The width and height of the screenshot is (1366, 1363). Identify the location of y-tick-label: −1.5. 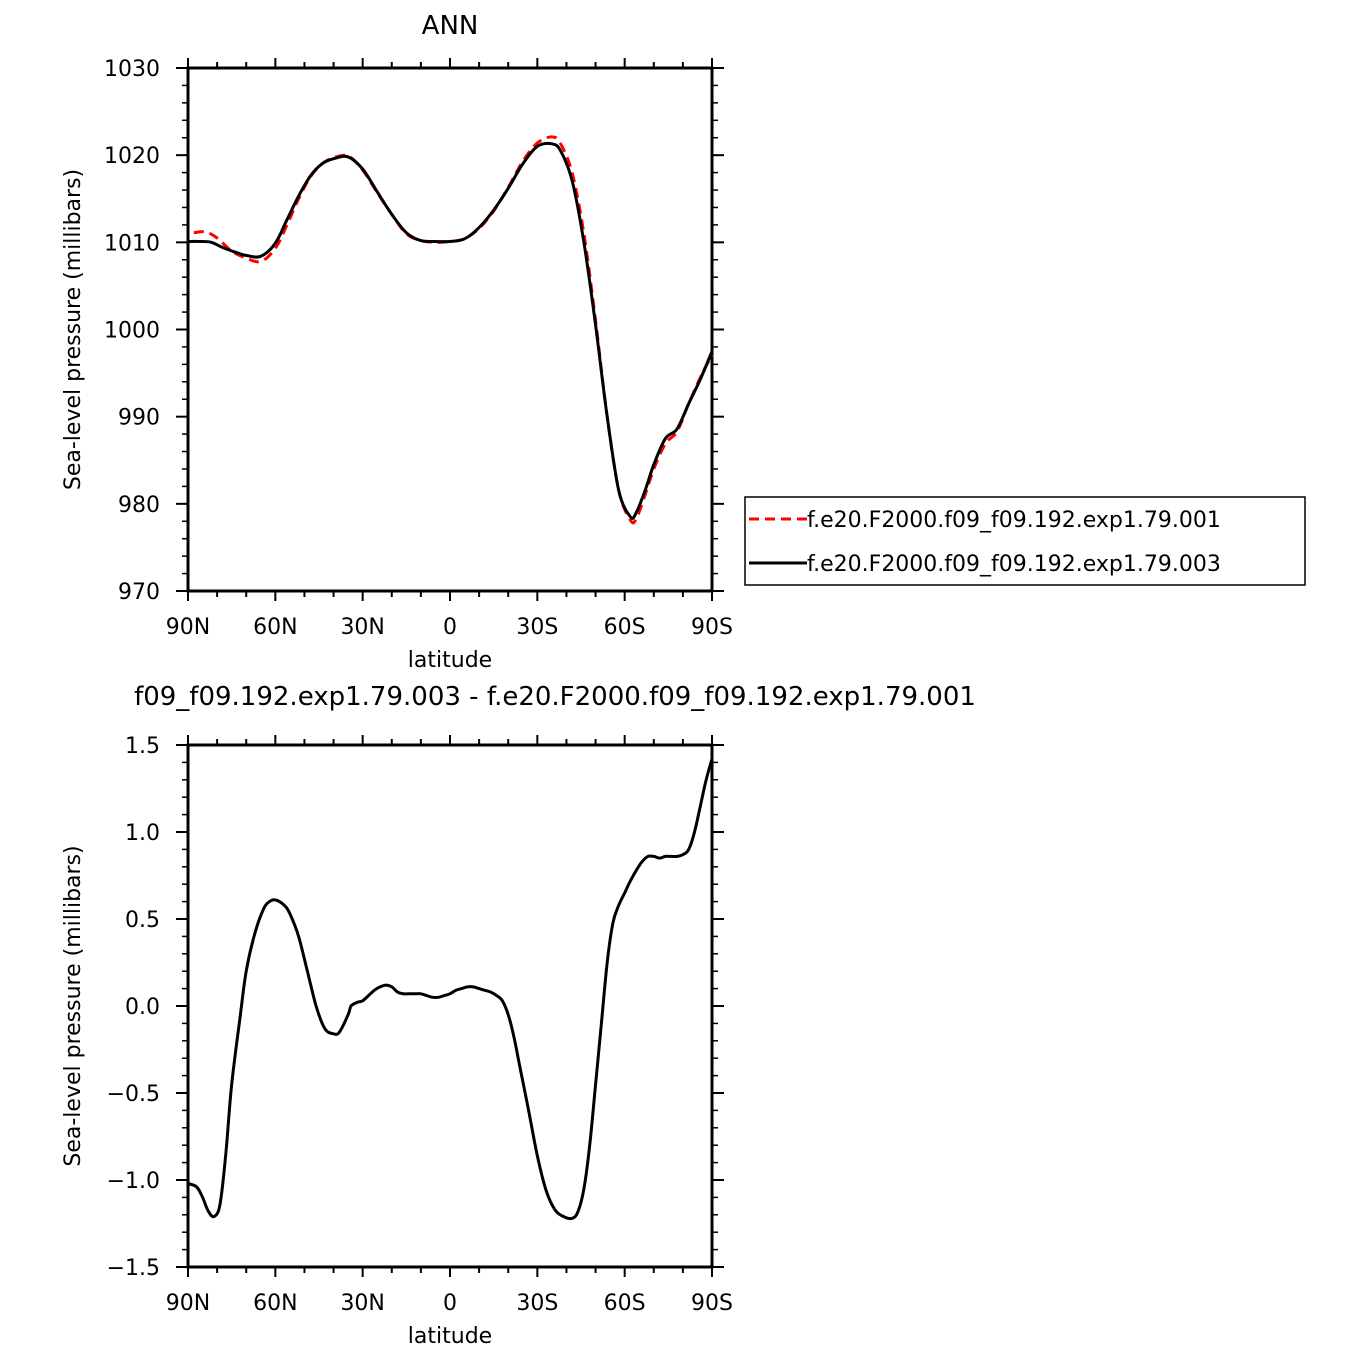
(133, 1268).